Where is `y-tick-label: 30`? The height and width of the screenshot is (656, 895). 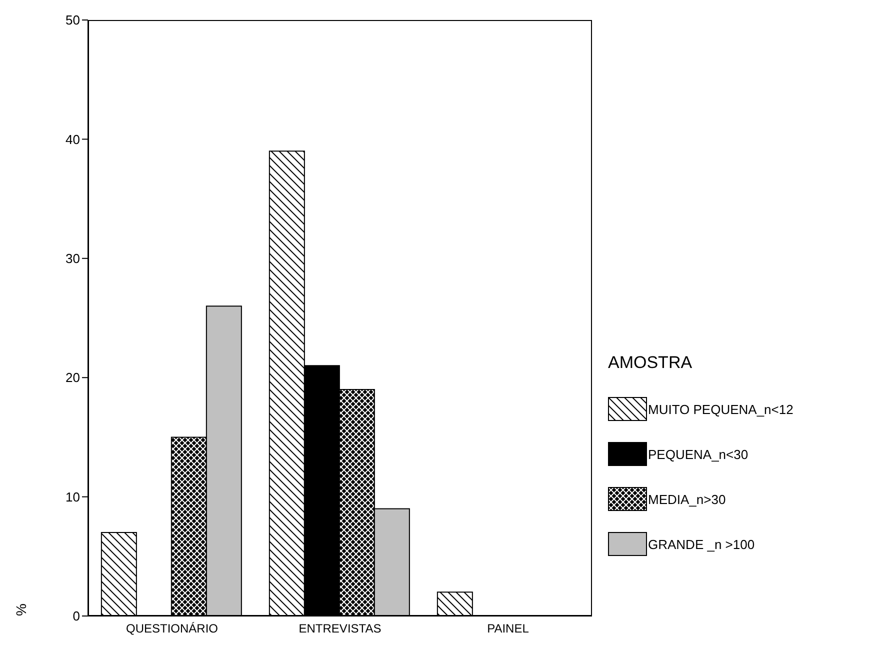
y-tick-label: 30 is located at coordinates (73, 258).